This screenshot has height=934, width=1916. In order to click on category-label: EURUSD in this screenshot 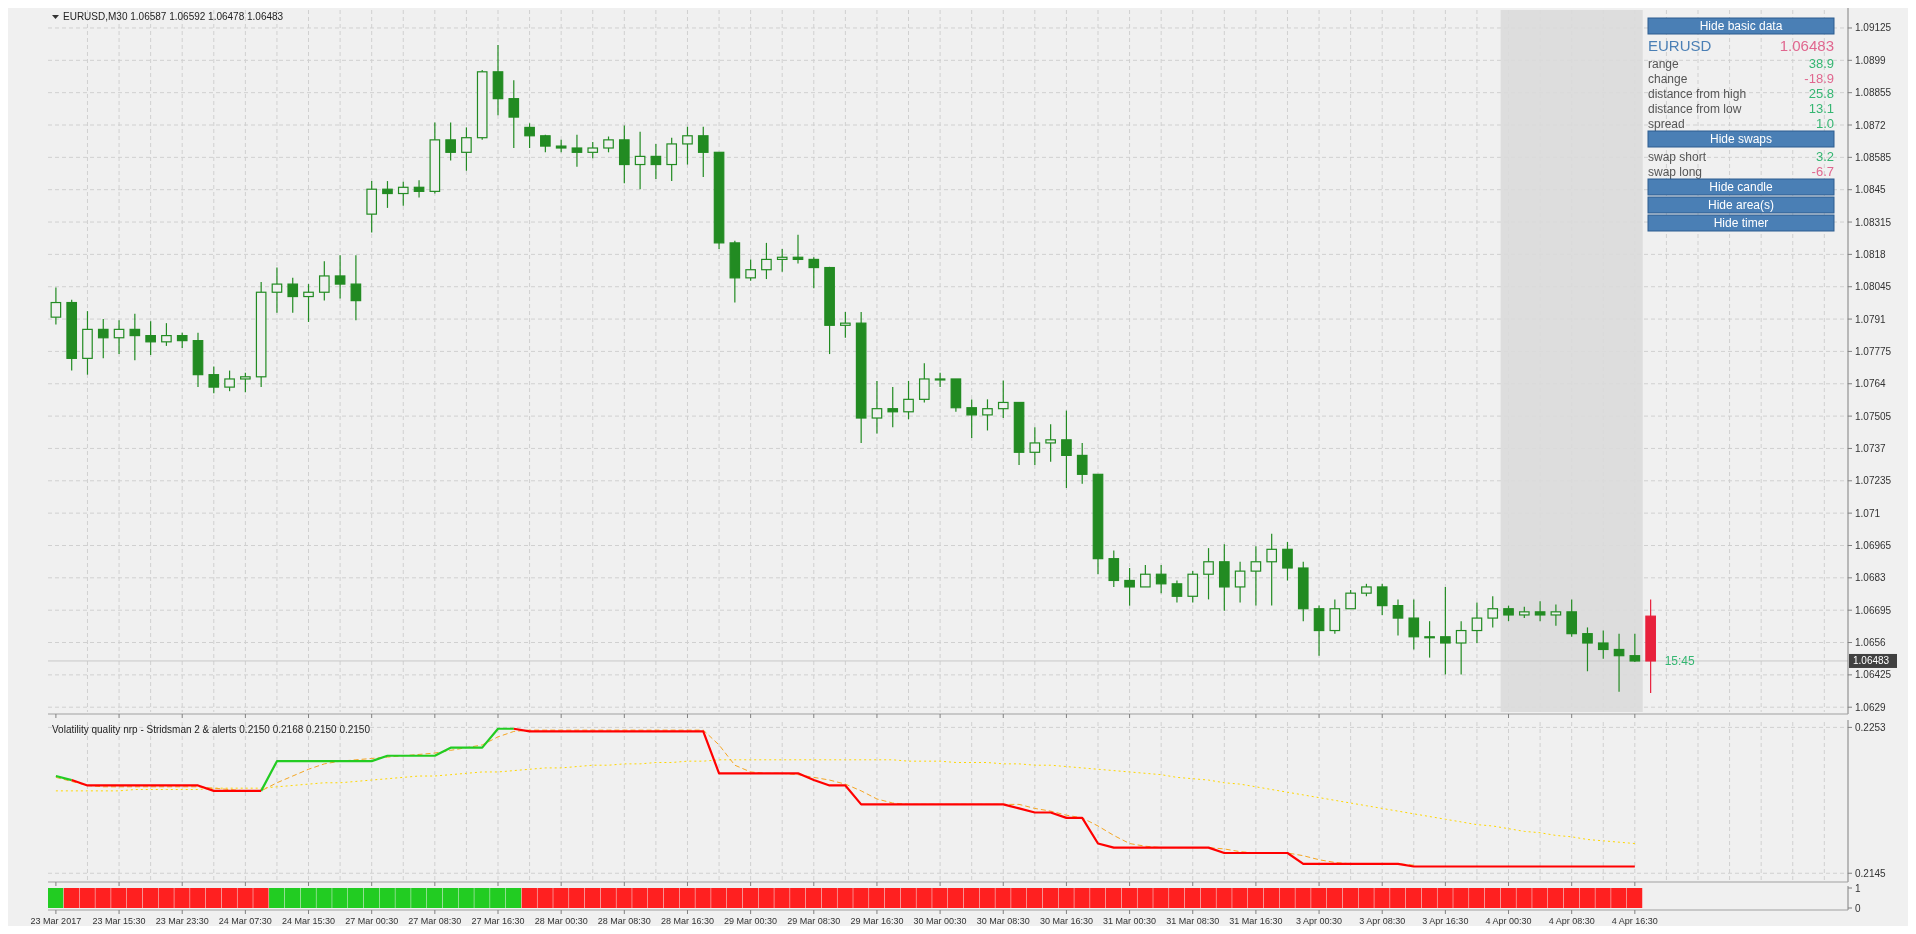, I will do `click(1680, 46)`.